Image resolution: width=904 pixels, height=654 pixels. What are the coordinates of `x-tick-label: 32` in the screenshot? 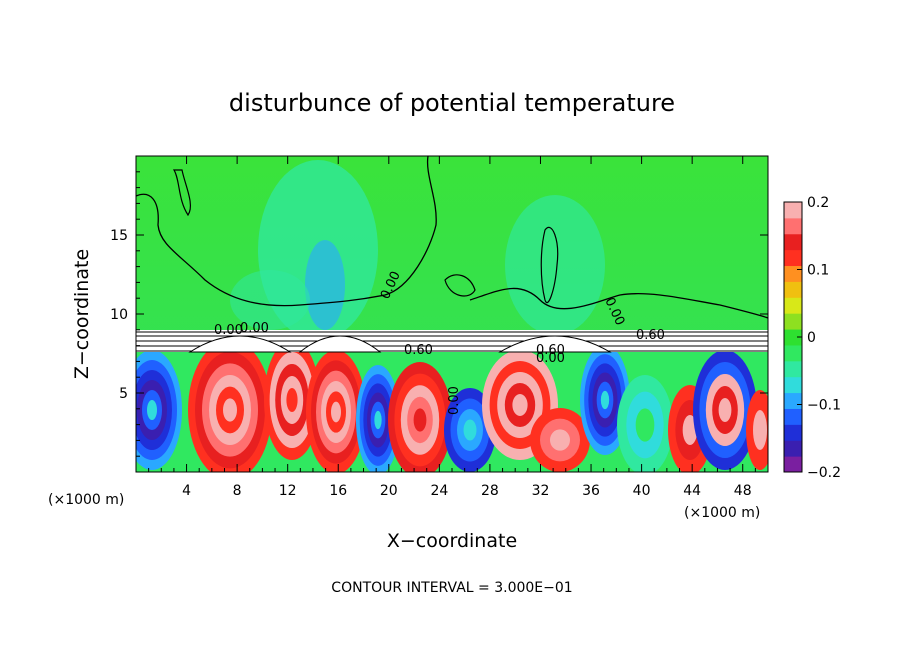 It's located at (541, 491).